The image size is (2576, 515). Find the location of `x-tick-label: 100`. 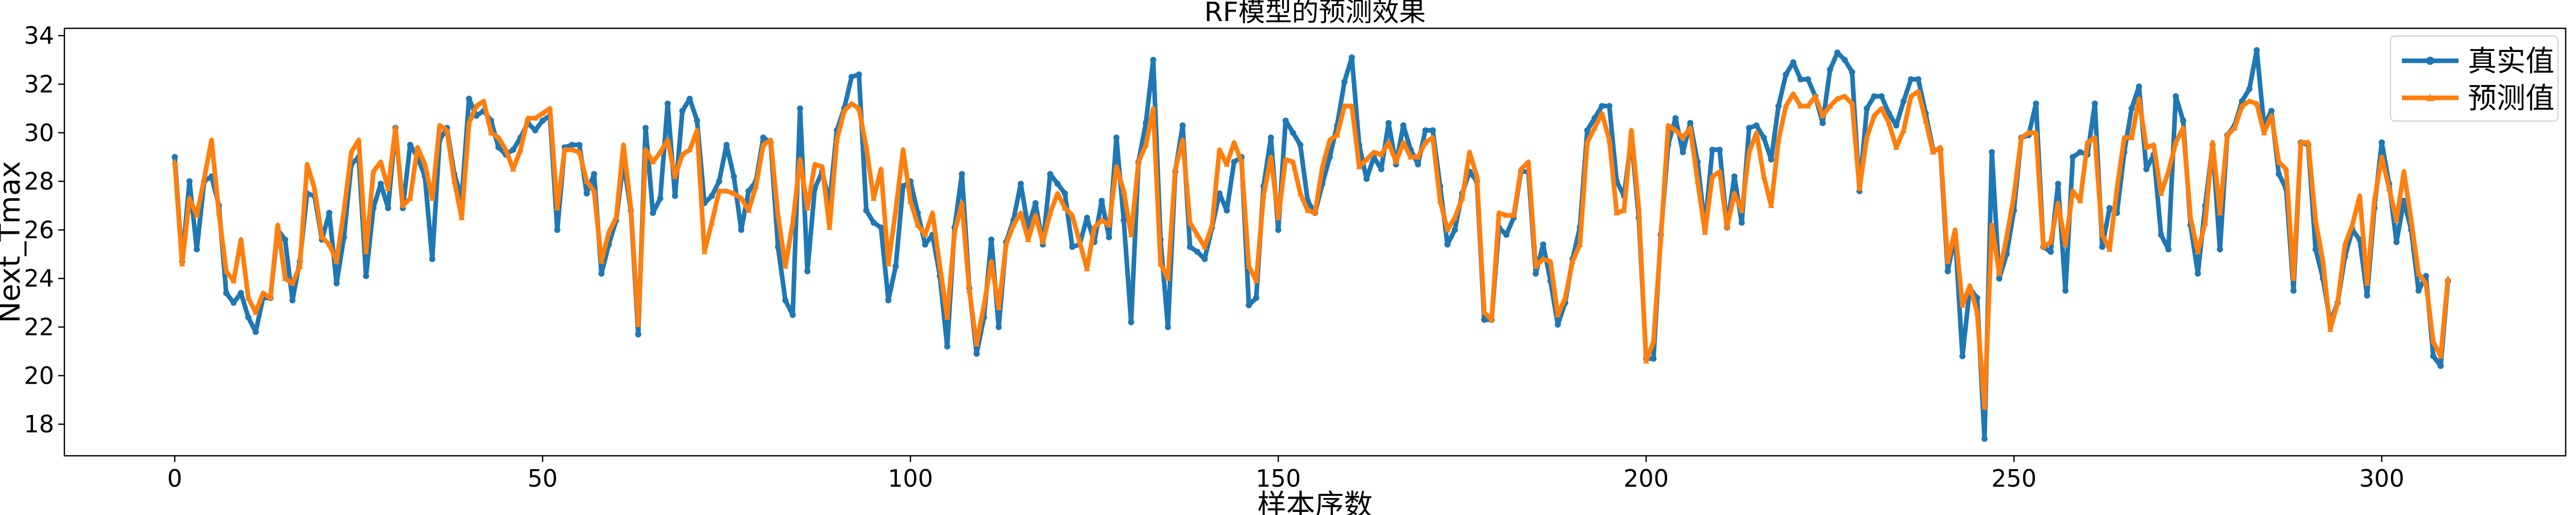

x-tick-label: 100 is located at coordinates (910, 479).